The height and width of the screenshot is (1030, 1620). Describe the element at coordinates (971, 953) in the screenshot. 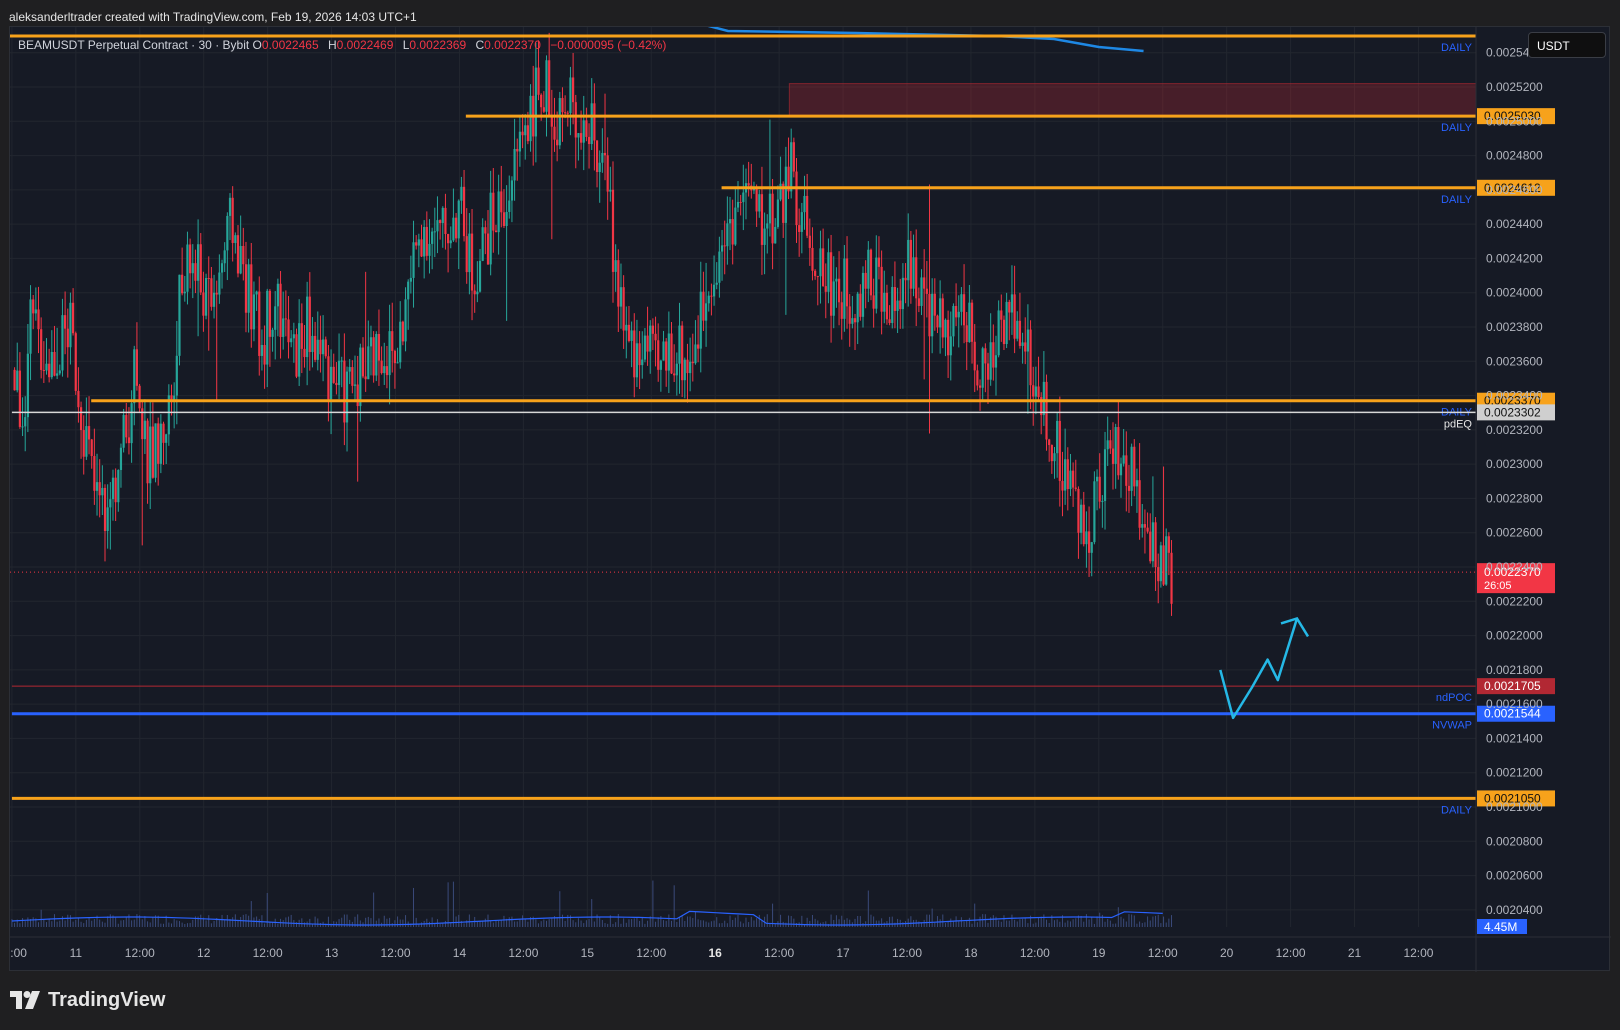

I see `x-tick-label: 18` at that location.